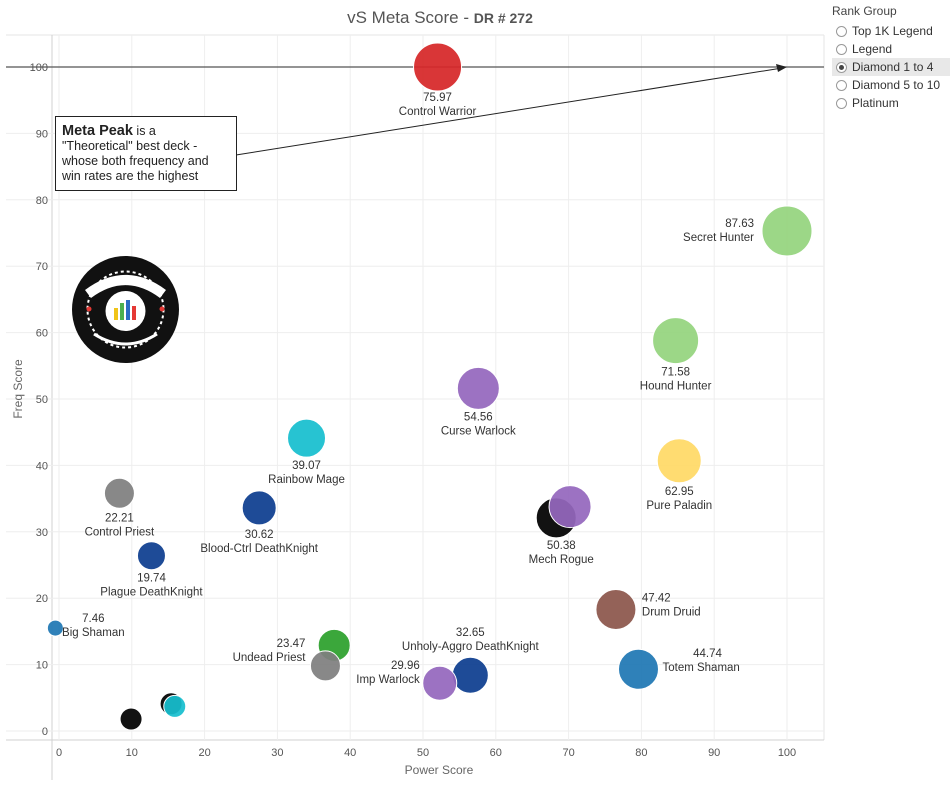 This screenshot has height=787, width=950. What do you see at coordinates (675, 373) in the screenshot?
I see `point-value-label: 71.58` at bounding box center [675, 373].